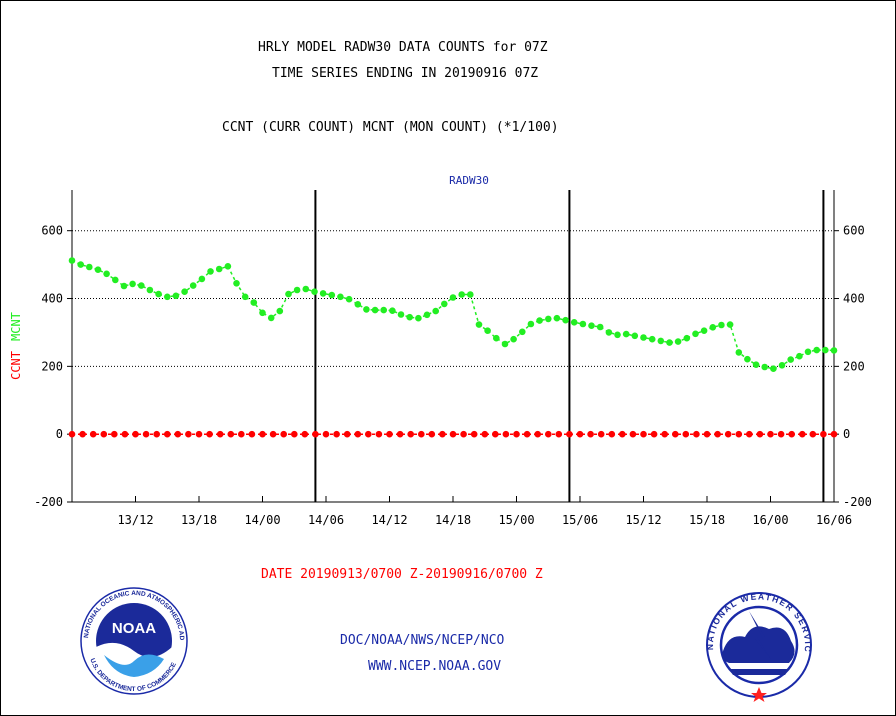 The width and height of the screenshot is (896, 716). I want to click on x-tick-label: 13/12, so click(135, 520).